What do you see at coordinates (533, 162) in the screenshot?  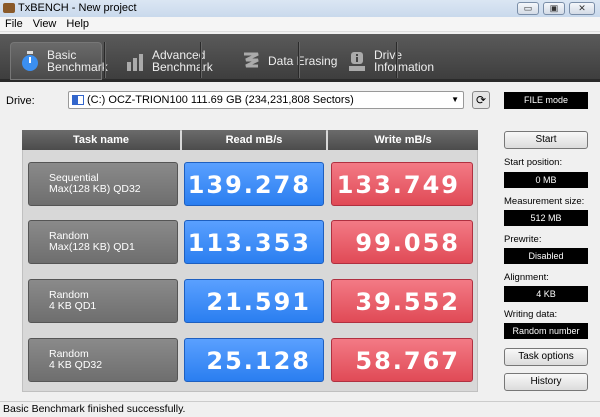 I see `start-position-label: Start position:` at bounding box center [533, 162].